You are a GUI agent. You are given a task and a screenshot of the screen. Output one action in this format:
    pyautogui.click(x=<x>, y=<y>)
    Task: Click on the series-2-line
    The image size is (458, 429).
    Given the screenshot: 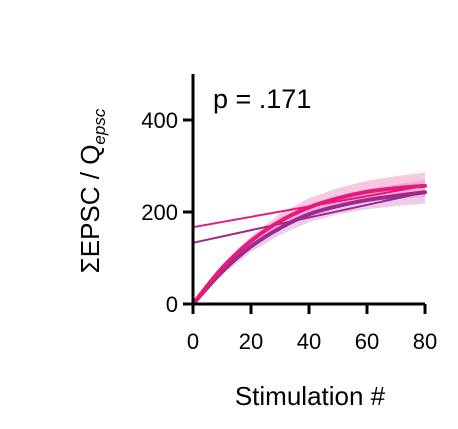 What is the action you would take?
    pyautogui.click(x=309, y=248)
    